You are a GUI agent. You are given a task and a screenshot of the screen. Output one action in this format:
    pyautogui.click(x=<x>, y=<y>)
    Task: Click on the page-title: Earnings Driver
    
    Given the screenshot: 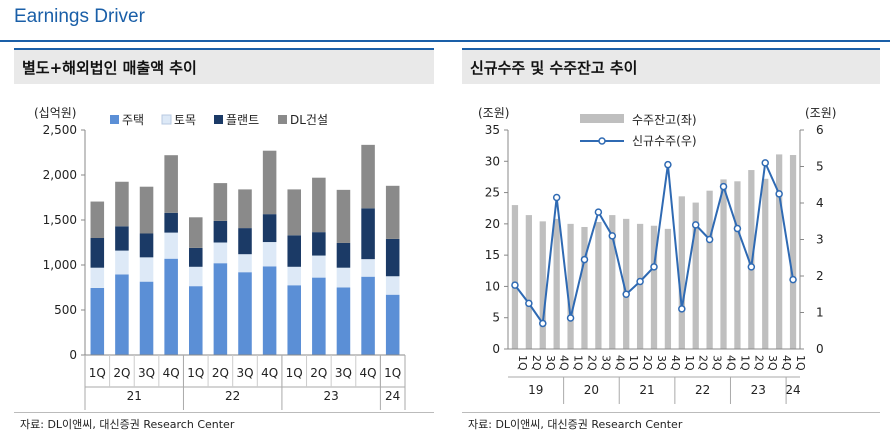 What is the action you would take?
    pyautogui.click(x=79, y=16)
    